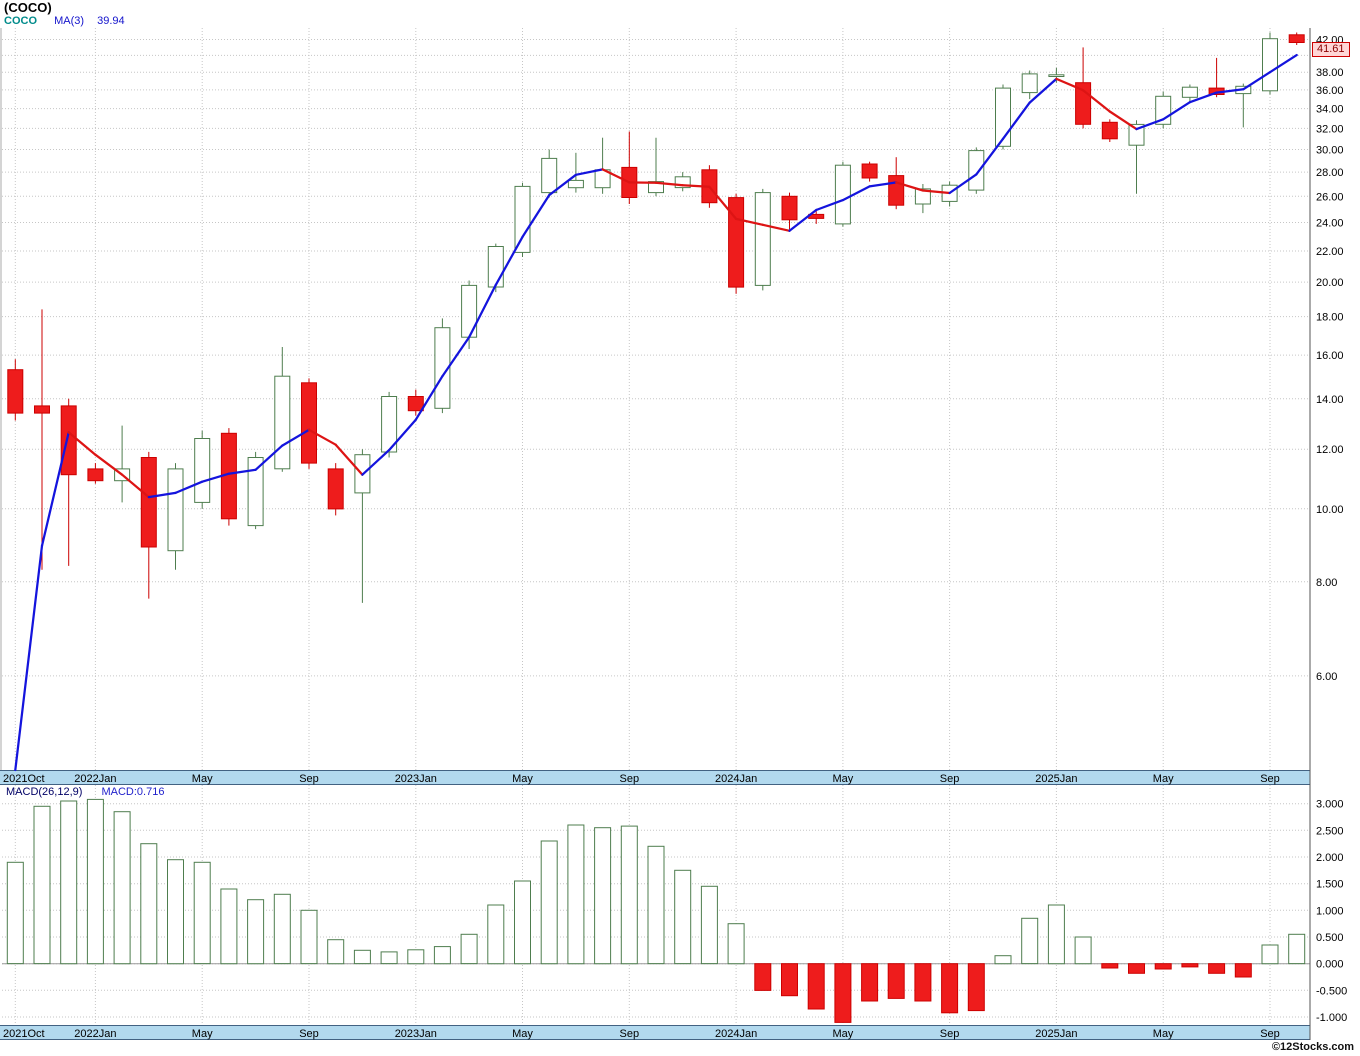 This screenshot has height=1056, width=1360. Describe the element at coordinates (1330, 197) in the screenshot. I see `price-axis-label: 26.00` at that location.